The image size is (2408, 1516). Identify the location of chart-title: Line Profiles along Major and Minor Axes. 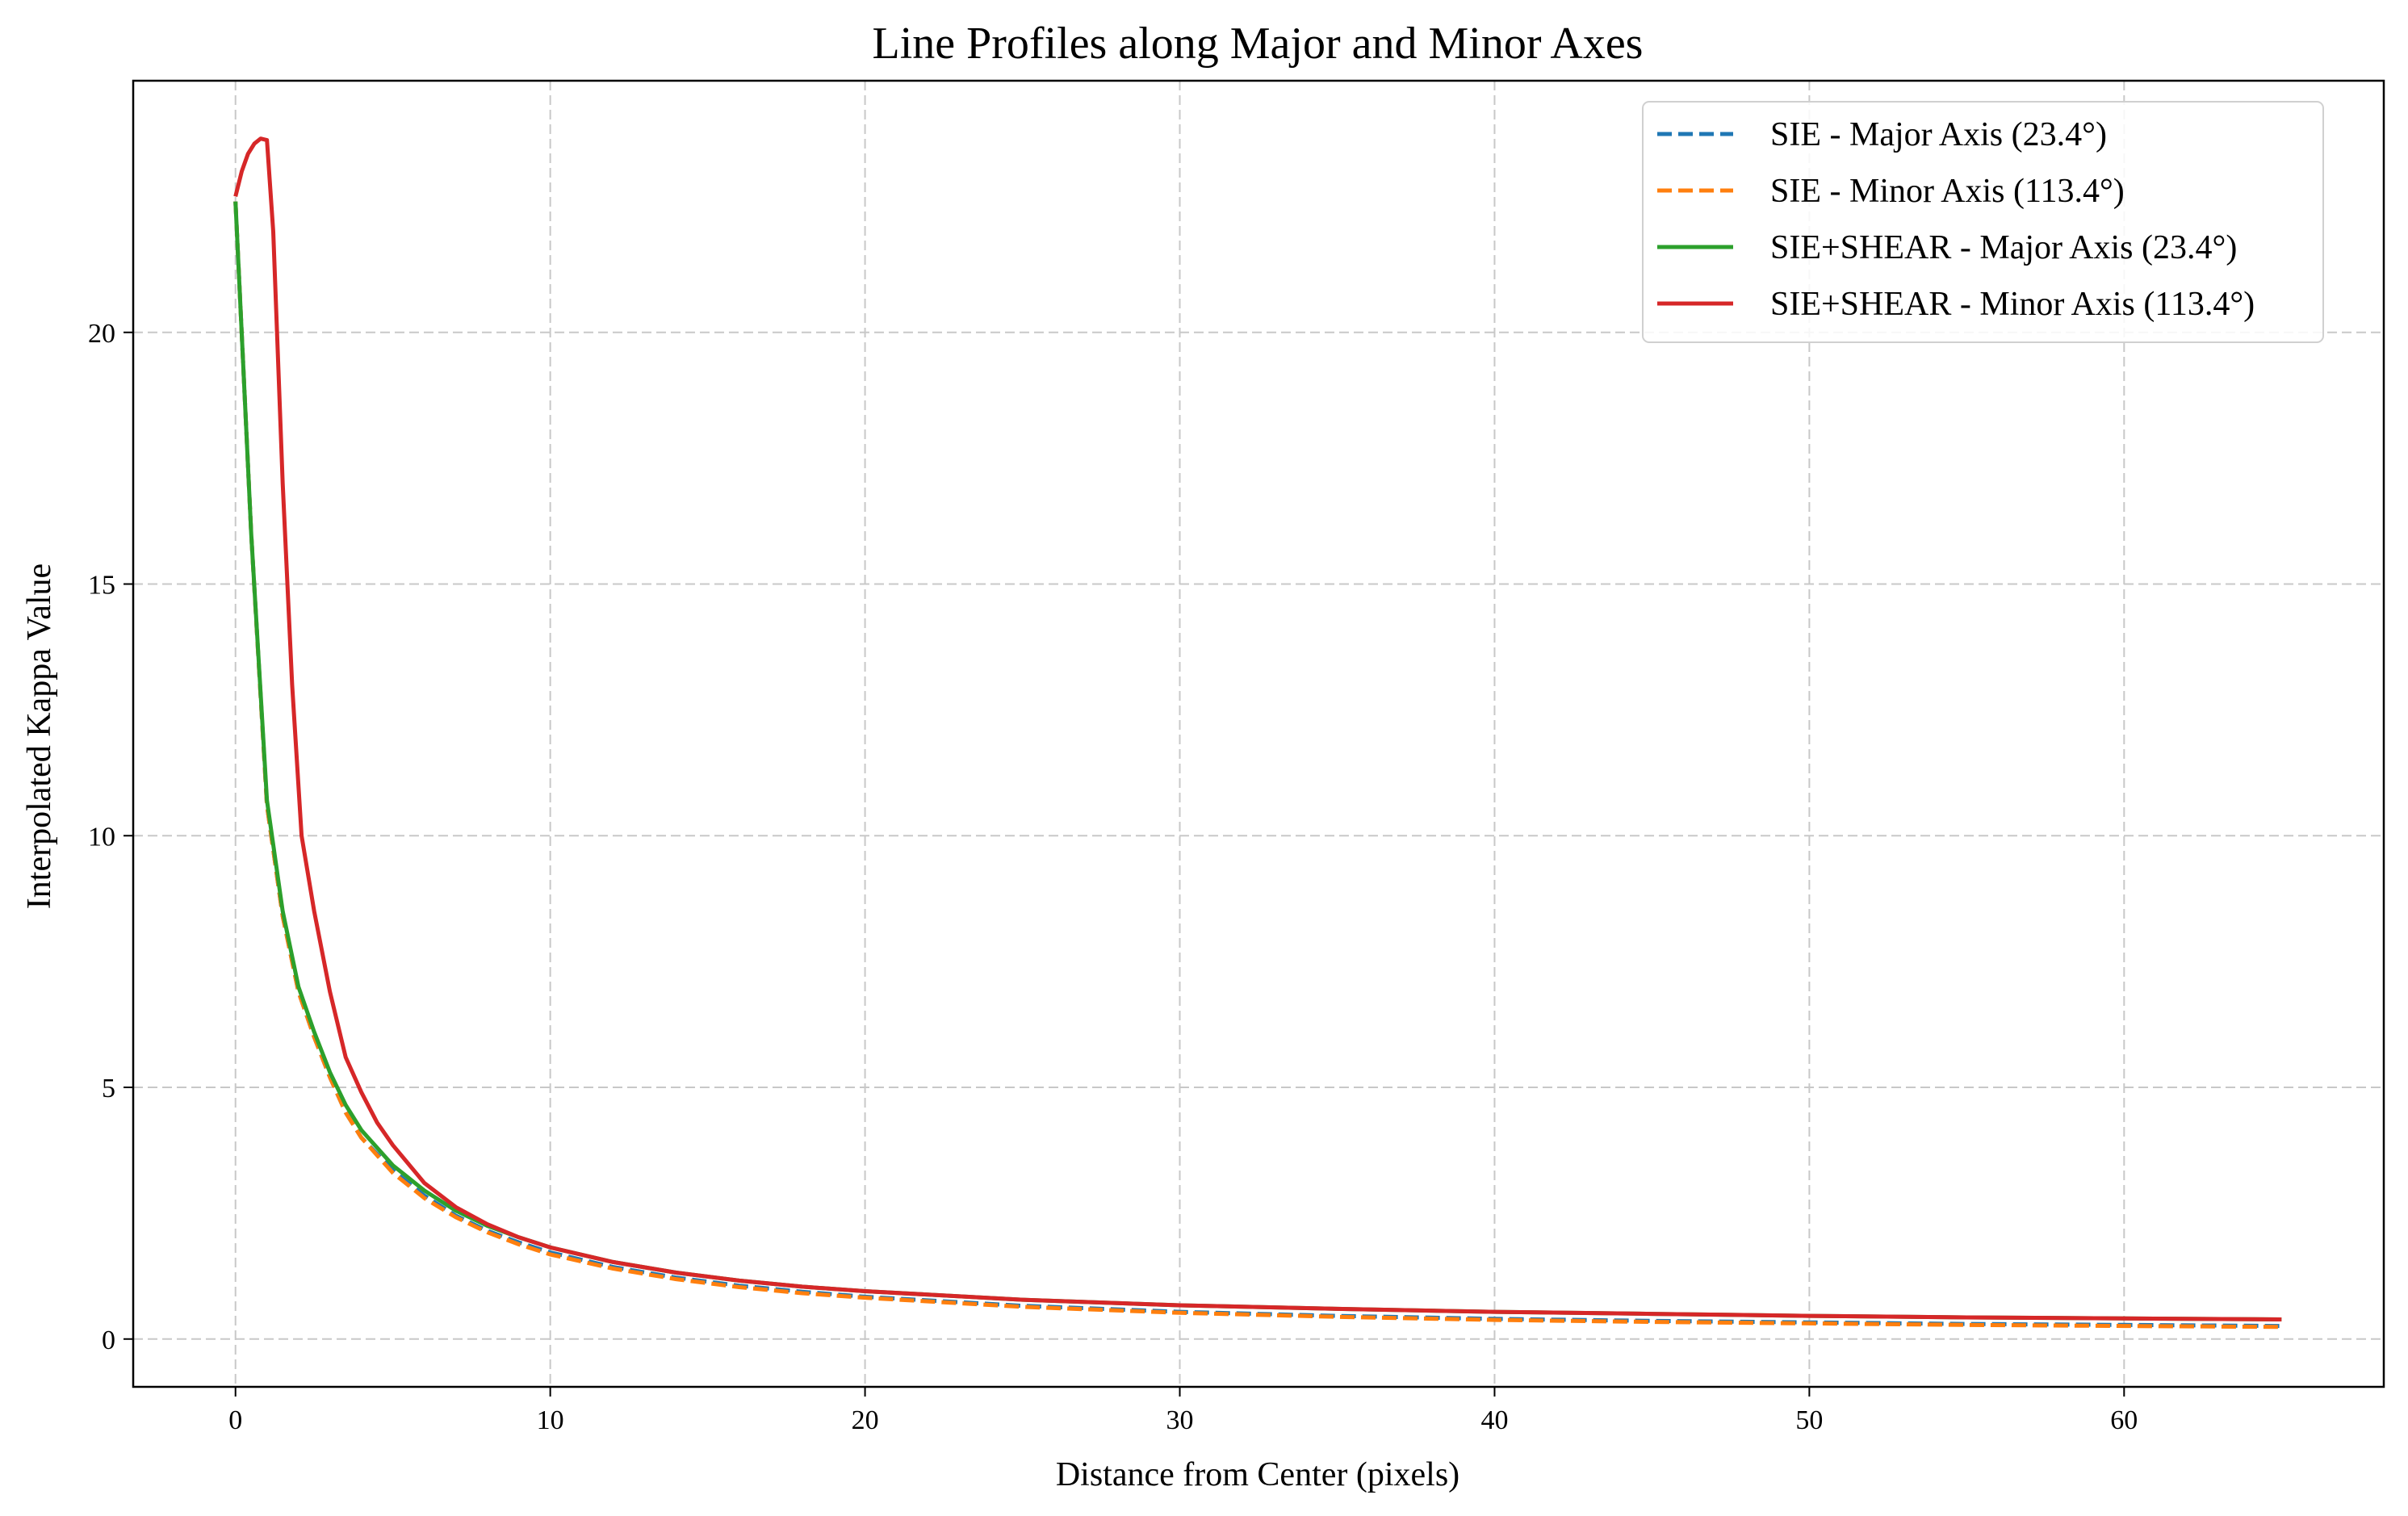
(1259, 44).